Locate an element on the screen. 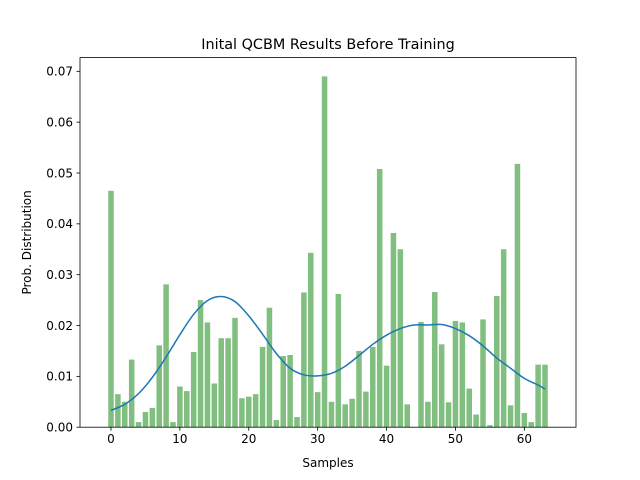  x-tick-label: 20 is located at coordinates (248, 439).